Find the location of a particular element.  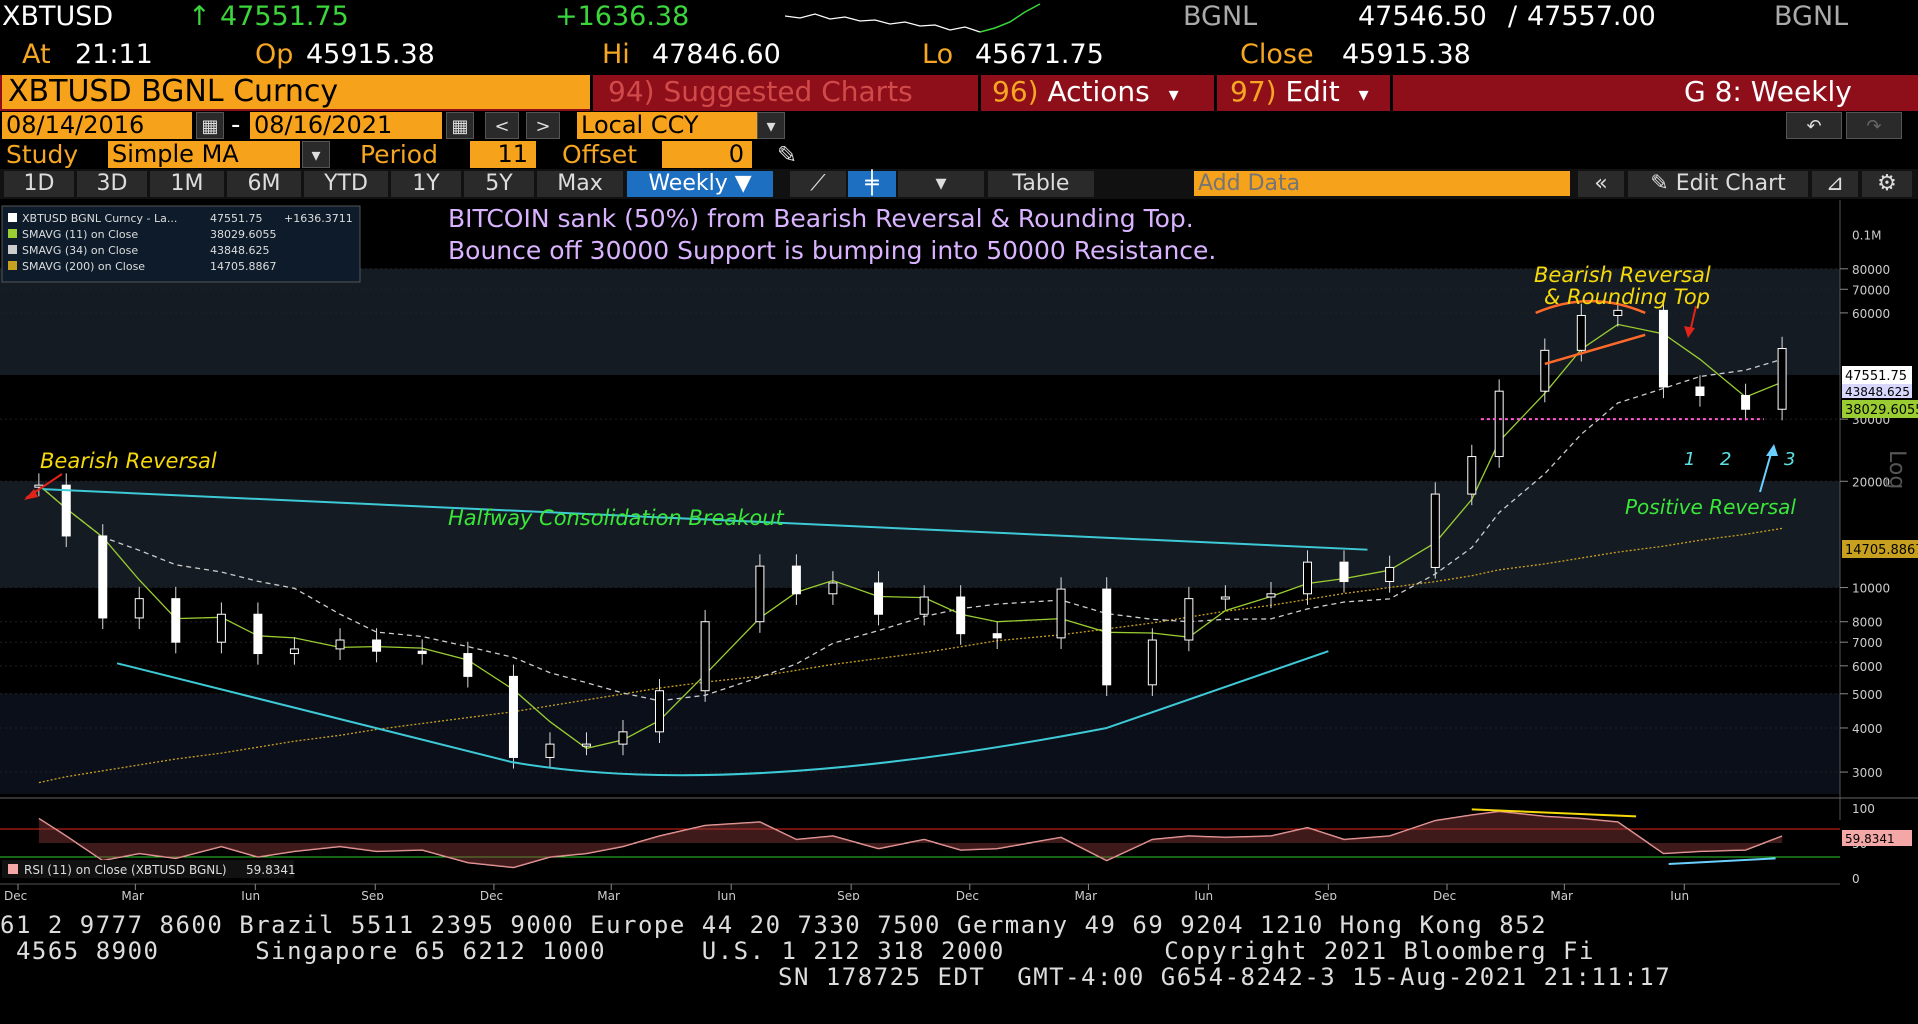

menu-number: 97) is located at coordinates (1253, 91).